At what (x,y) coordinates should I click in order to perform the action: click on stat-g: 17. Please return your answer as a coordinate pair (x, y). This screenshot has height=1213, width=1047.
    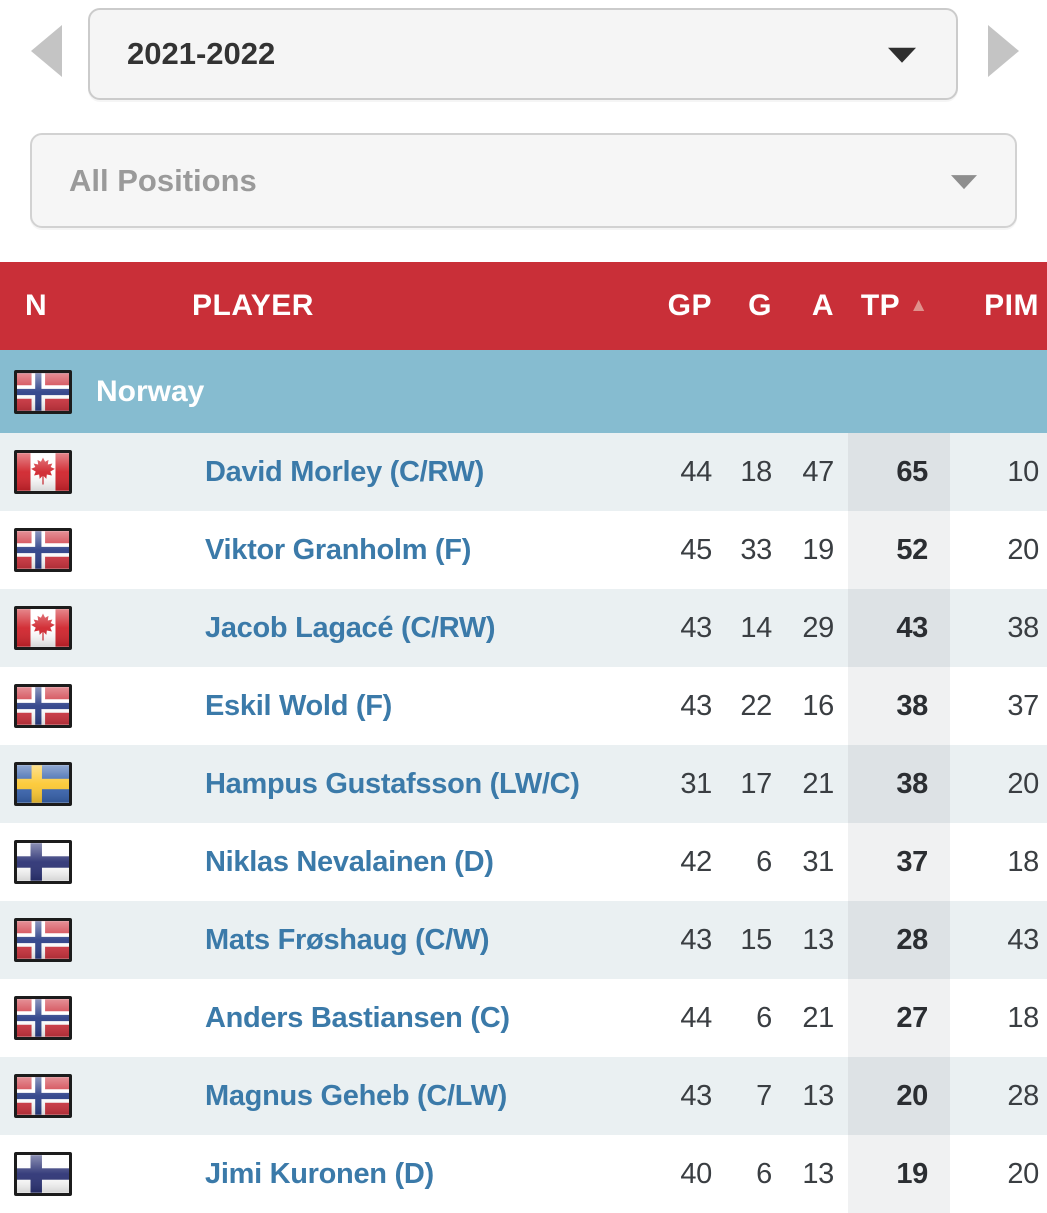
    Looking at the image, I should click on (756, 783).